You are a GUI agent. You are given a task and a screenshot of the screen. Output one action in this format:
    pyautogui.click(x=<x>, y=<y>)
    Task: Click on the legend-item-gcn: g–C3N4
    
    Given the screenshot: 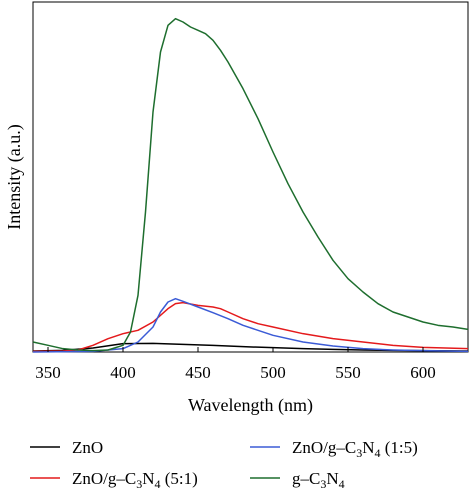 What is the action you would take?
    pyautogui.click(x=297, y=480)
    